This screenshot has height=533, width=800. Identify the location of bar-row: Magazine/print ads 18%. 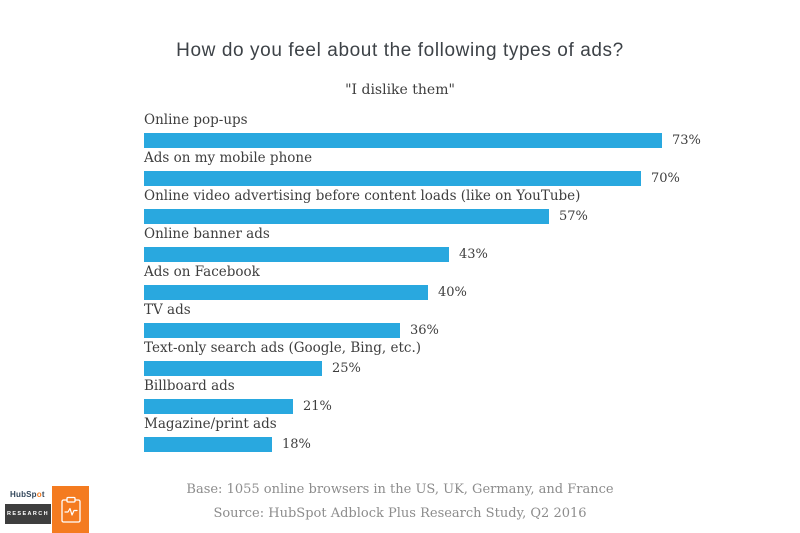
(472, 435).